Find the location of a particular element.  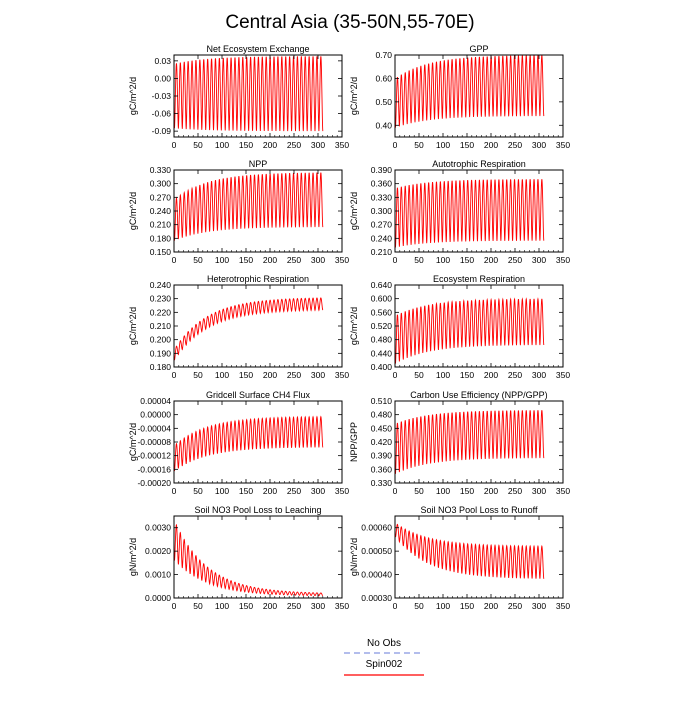

y-tick-label: 0.70 is located at coordinates (383, 55).